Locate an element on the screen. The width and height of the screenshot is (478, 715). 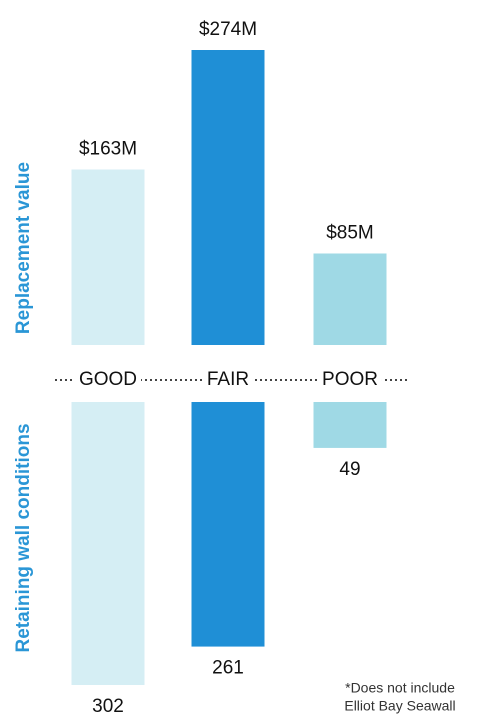
value-label: 49 is located at coordinates (349, 469).